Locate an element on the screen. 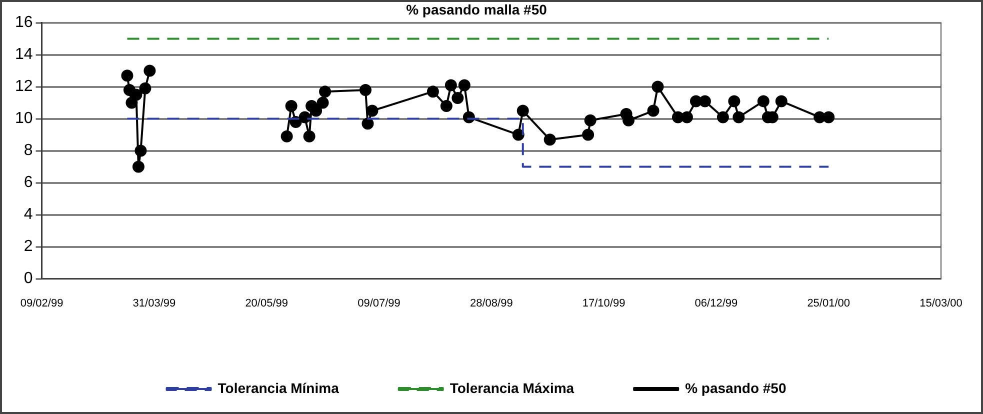 The image size is (983, 414). x-tick-label: 06/12/99 is located at coordinates (716, 303).